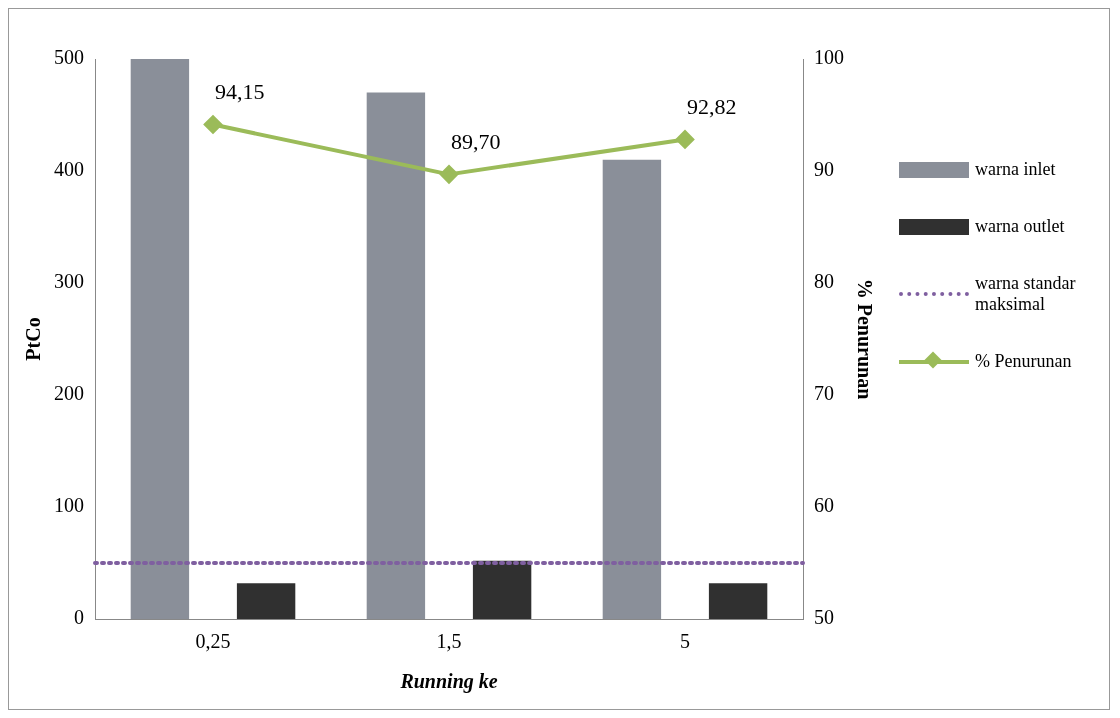 The image size is (1120, 718). Describe the element at coordinates (69, 169) in the screenshot. I see `y-tick-label: 400` at that location.